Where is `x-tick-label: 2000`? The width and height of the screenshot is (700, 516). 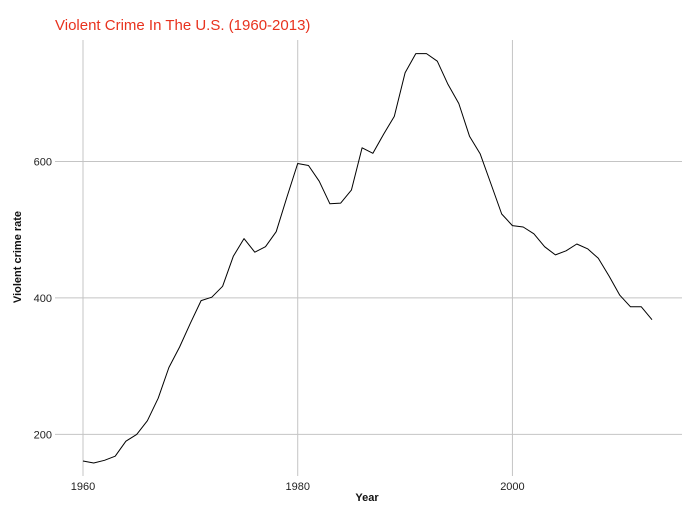
x-tick-label: 2000 is located at coordinates (512, 487).